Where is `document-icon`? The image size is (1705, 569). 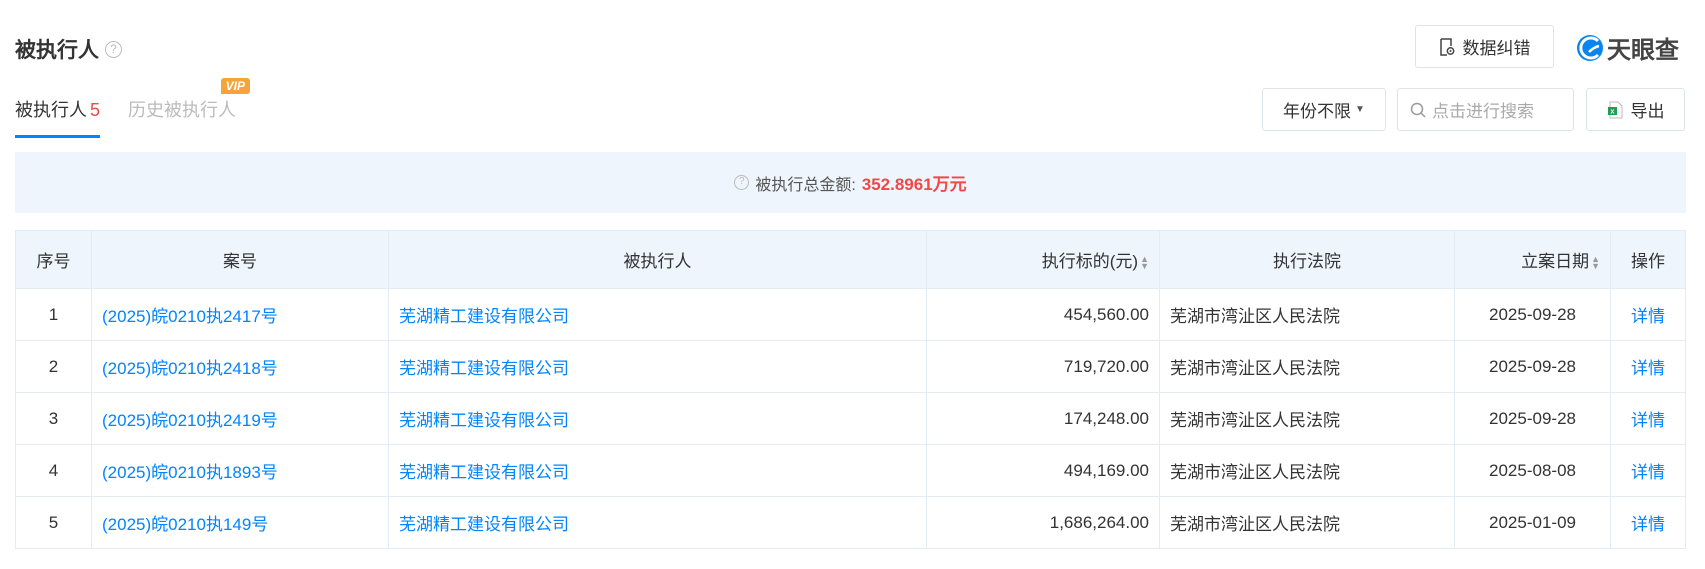 document-icon is located at coordinates (1446, 46).